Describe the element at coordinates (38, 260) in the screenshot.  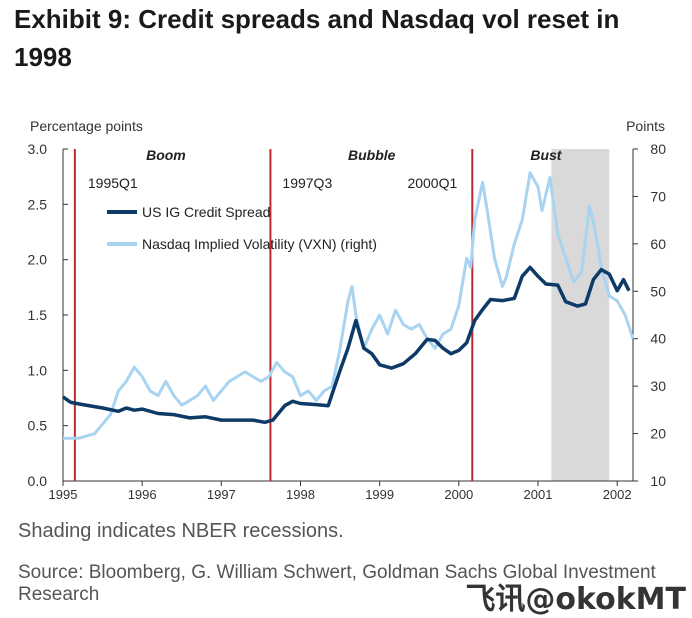
I see `y-left-tick-label: 2.0` at that location.